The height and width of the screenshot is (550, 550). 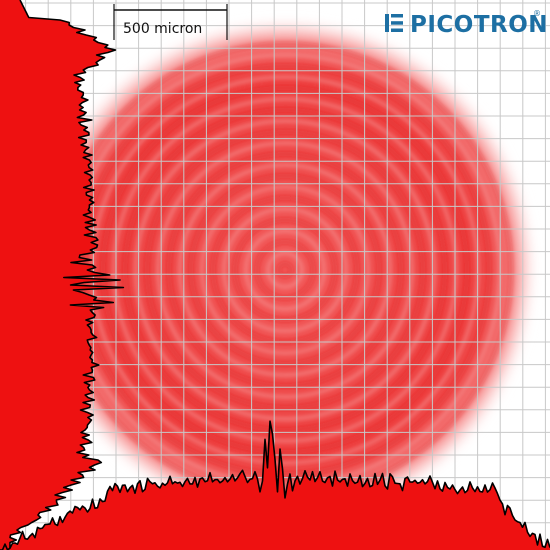 I want to click on scale-bar: 500 micron, so click(x=170, y=22).